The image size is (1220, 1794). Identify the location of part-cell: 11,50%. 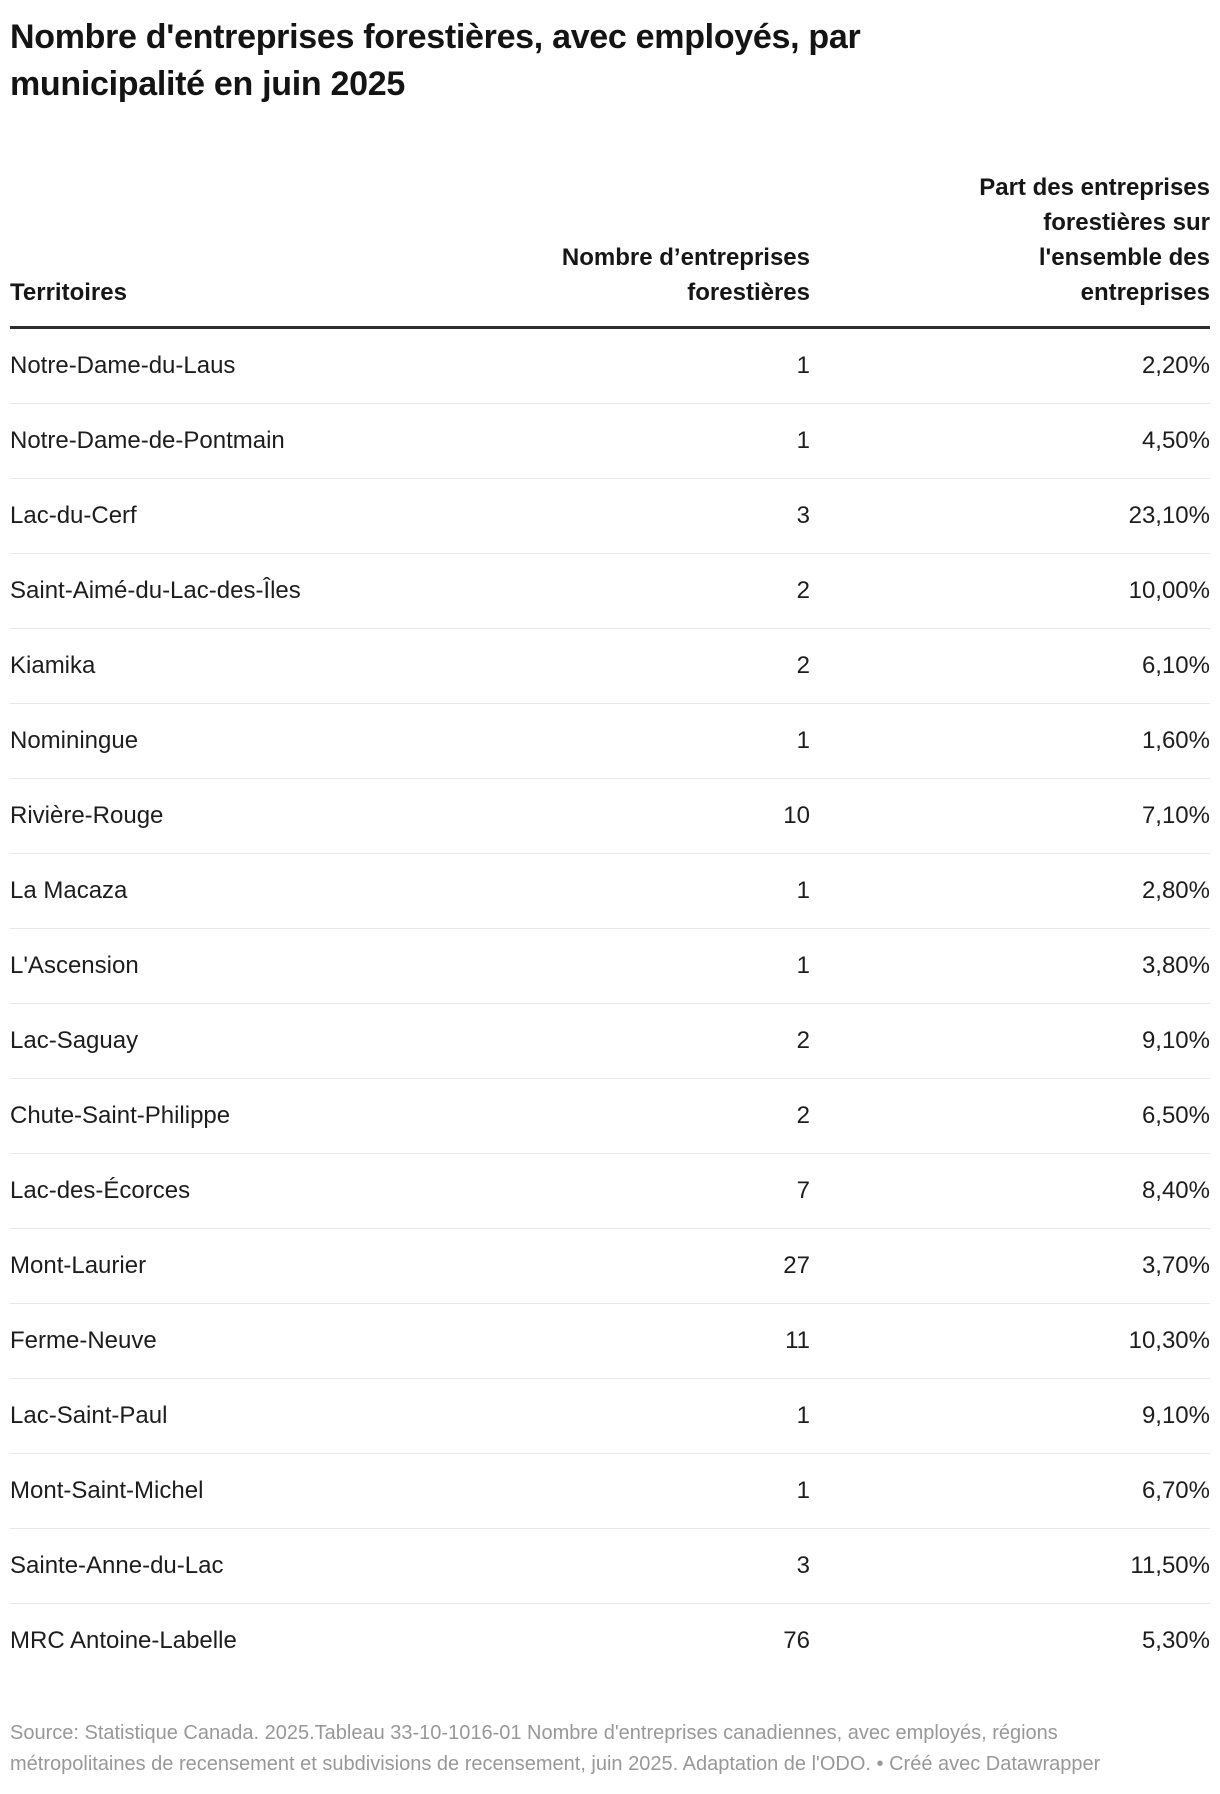
(1010, 1566).